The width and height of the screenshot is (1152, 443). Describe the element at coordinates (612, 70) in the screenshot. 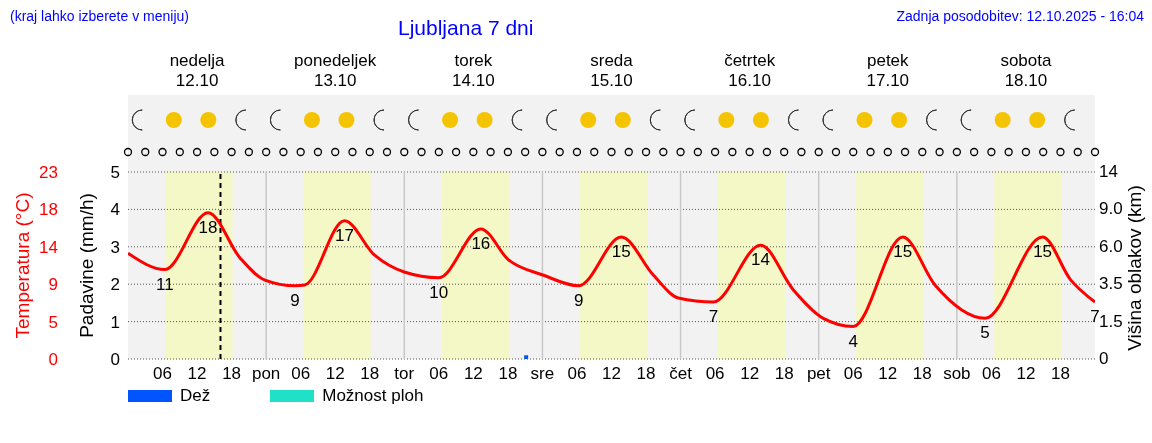

I see `x2-tick-label: sreda 15.10` at that location.